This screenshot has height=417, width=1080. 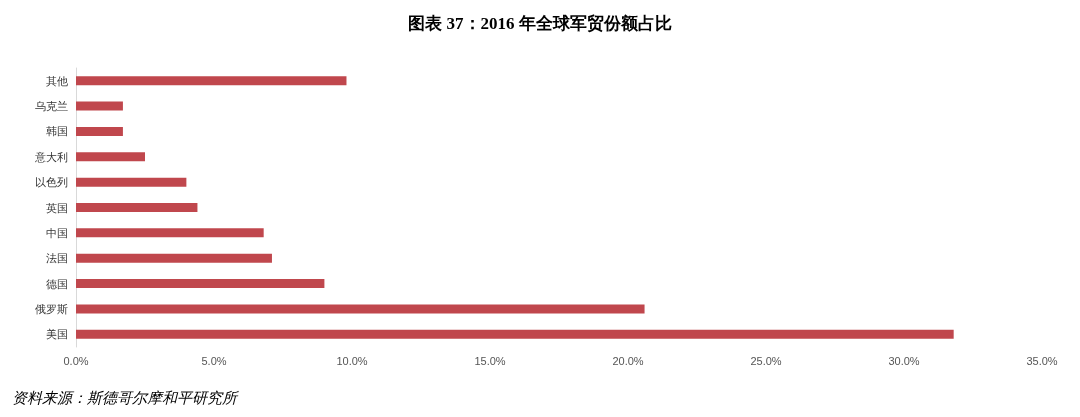 I want to click on text: 资料来源：斯德哥尔摩和平研究所, so click(x=125, y=397).